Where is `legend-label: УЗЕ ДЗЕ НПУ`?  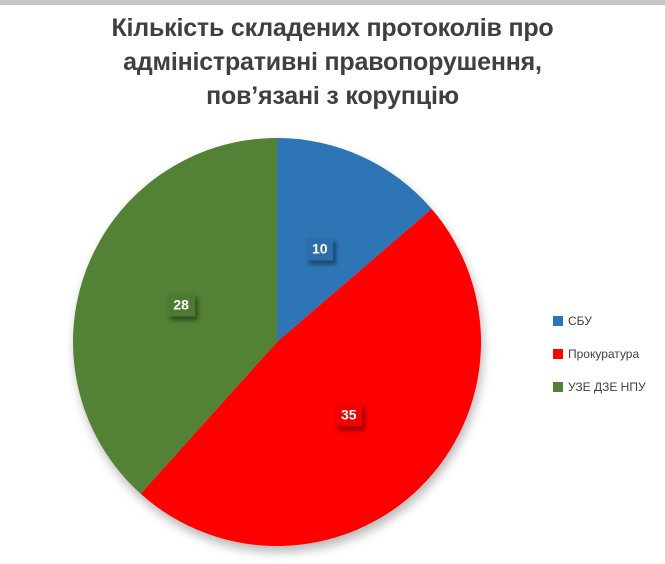 legend-label: УЗЕ ДЗЕ НПУ is located at coordinates (607, 386).